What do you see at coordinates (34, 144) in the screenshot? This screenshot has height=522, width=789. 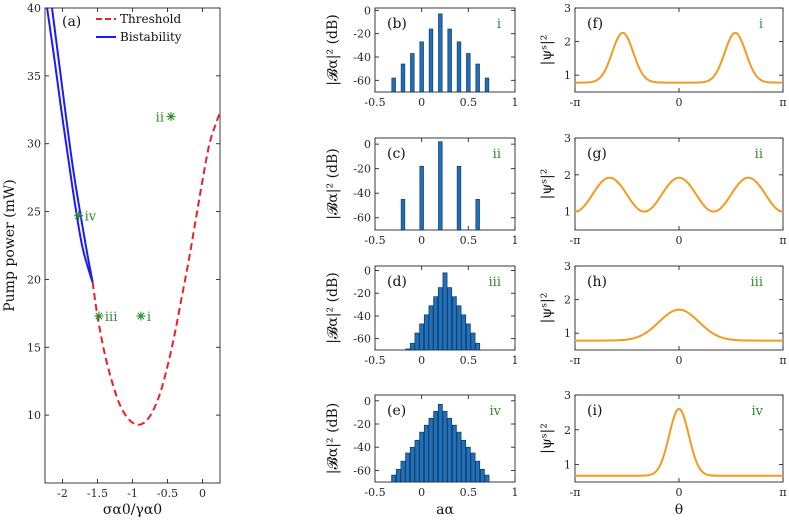 I see `ytick-label-a: 30` at bounding box center [34, 144].